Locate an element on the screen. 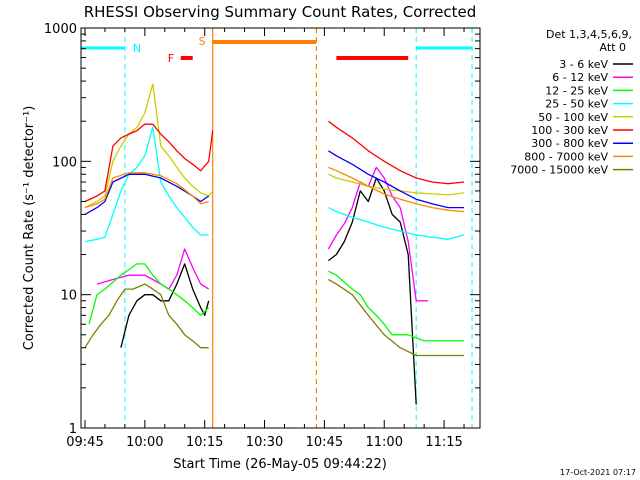  legend-header-line-1: Det 1,3,4,5,6,9, is located at coordinates (589, 34).